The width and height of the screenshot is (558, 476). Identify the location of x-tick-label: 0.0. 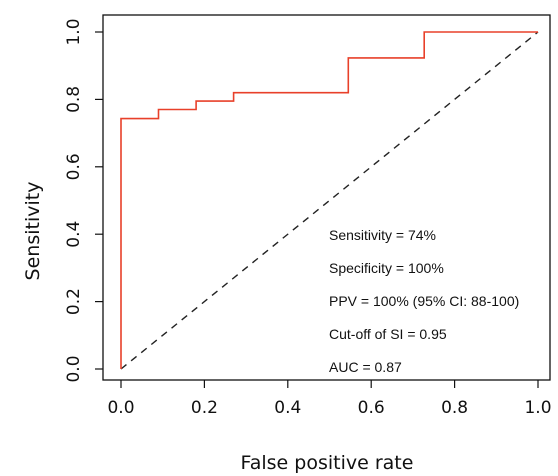
(120, 408).